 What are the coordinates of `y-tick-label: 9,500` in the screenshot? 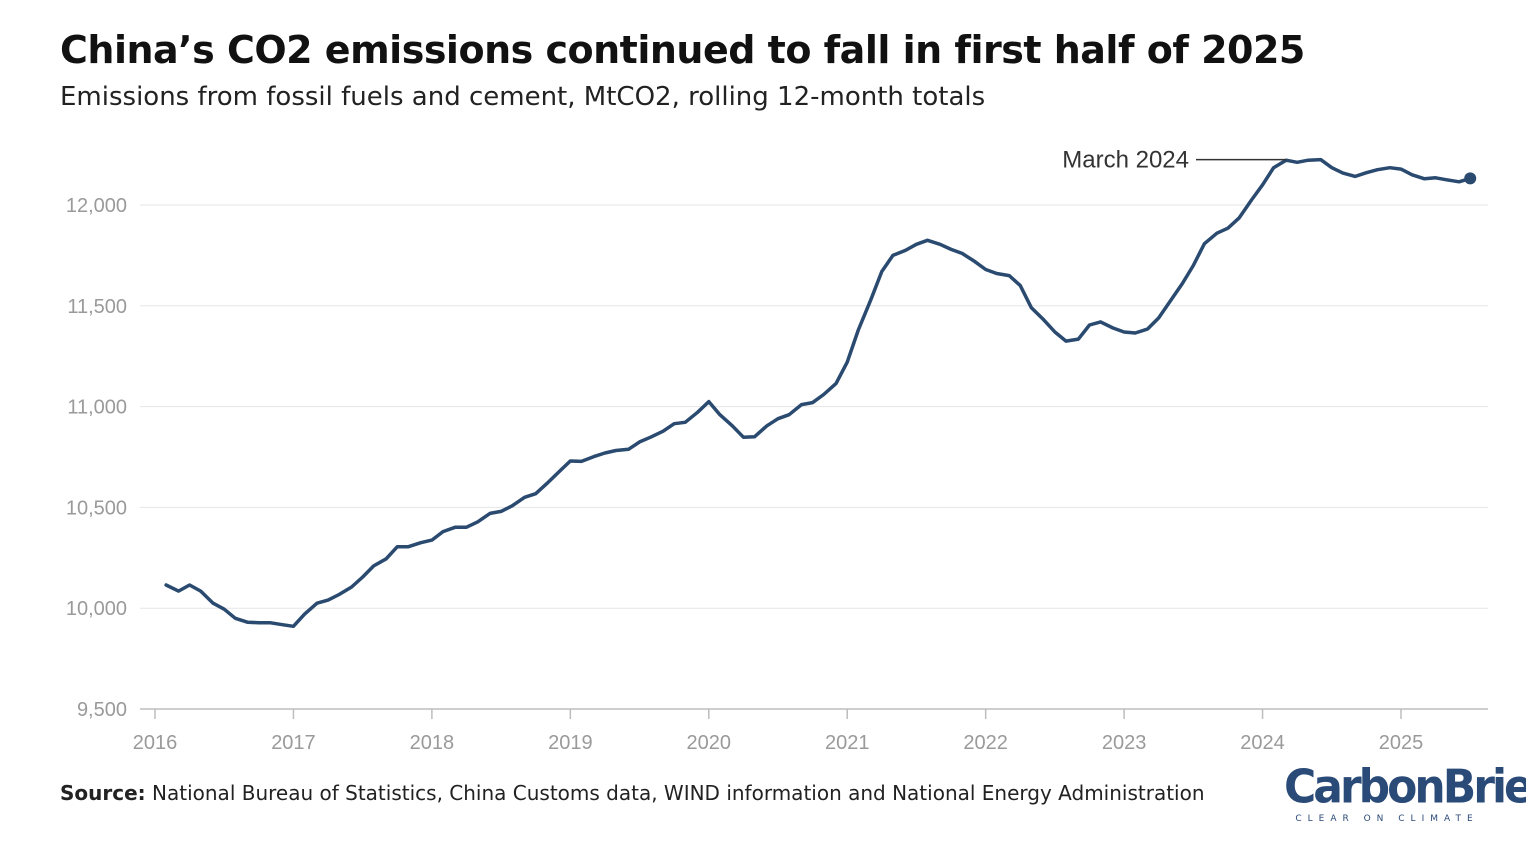 It's located at (102, 710).